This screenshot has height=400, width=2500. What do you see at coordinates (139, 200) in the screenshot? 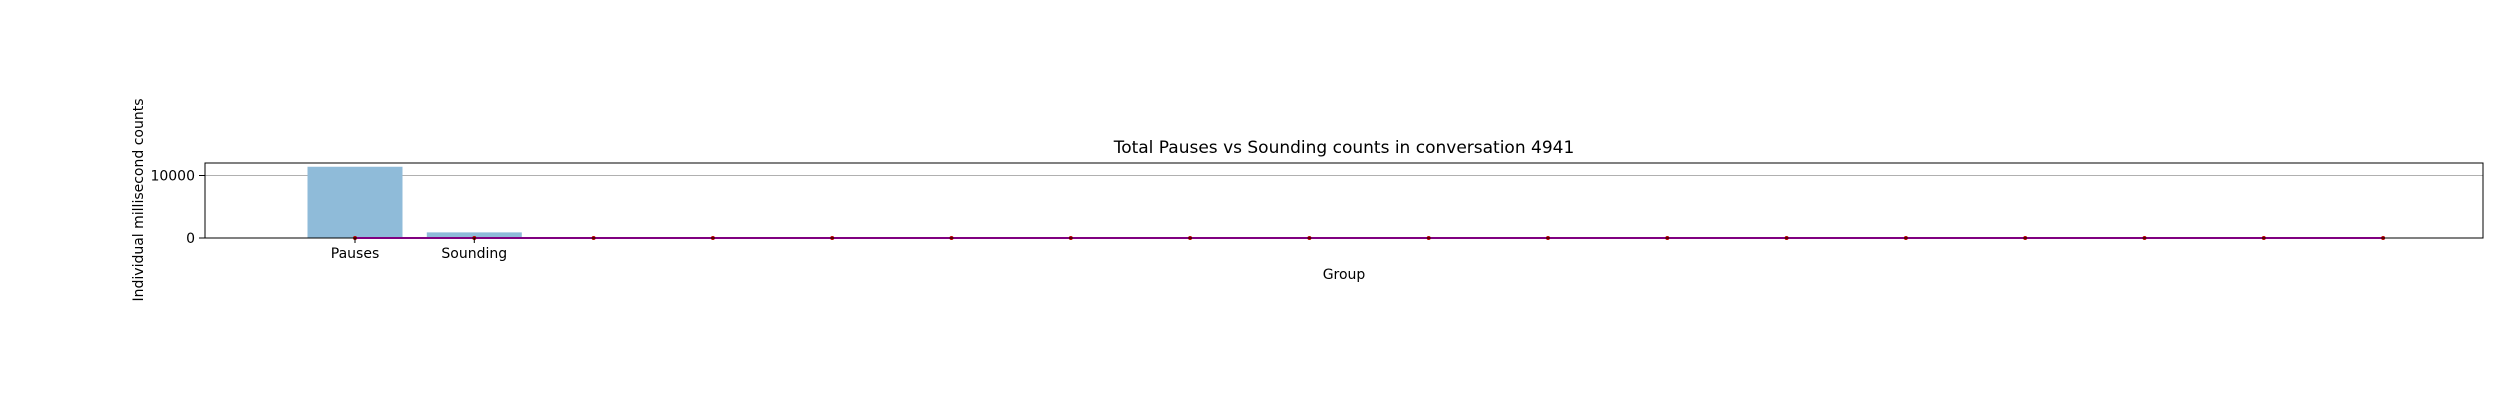
I see `y-axis-label: Individual millisecond counts` at bounding box center [139, 200].